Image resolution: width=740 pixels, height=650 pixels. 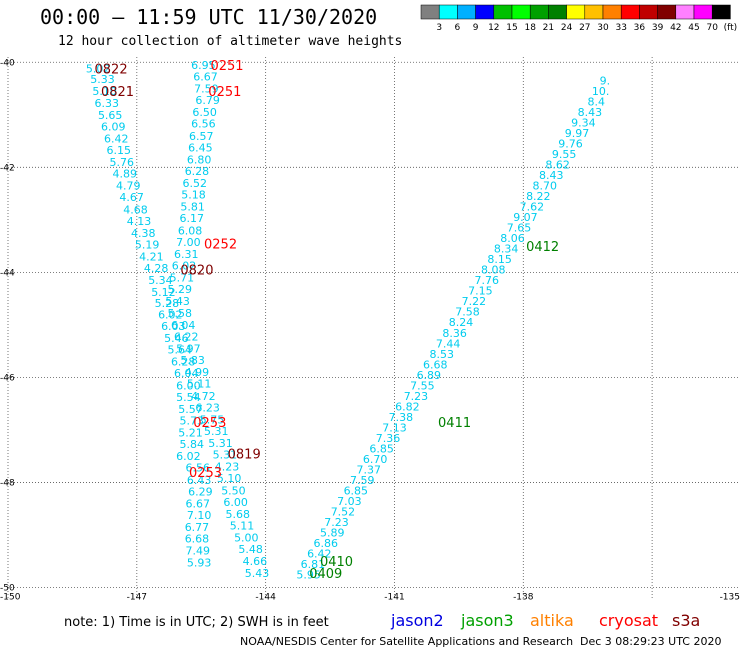 I want to click on swh-value: 6.00, so click(x=235, y=502).